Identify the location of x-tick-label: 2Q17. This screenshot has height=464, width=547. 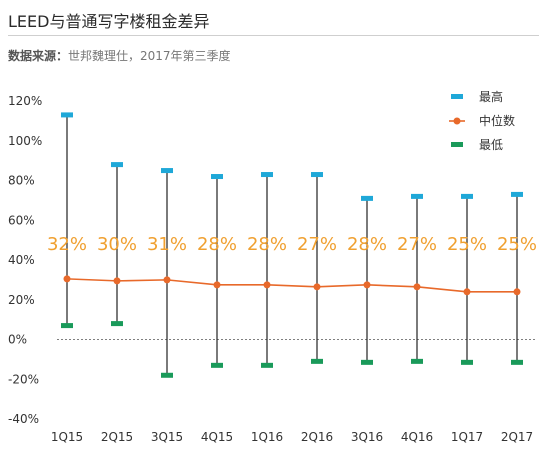
(517, 437).